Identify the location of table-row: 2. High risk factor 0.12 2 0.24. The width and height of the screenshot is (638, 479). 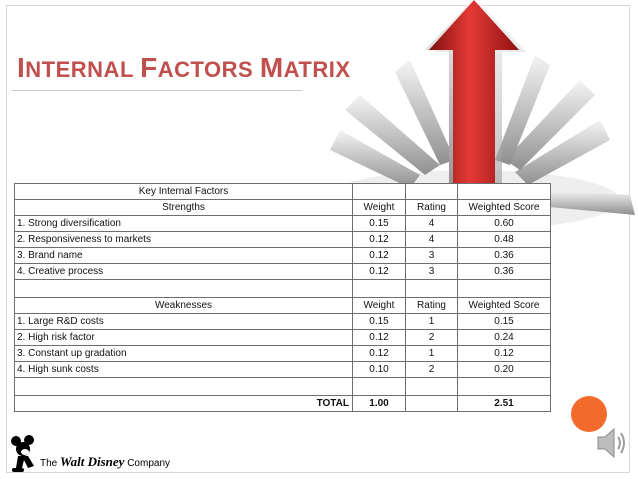
(282, 337).